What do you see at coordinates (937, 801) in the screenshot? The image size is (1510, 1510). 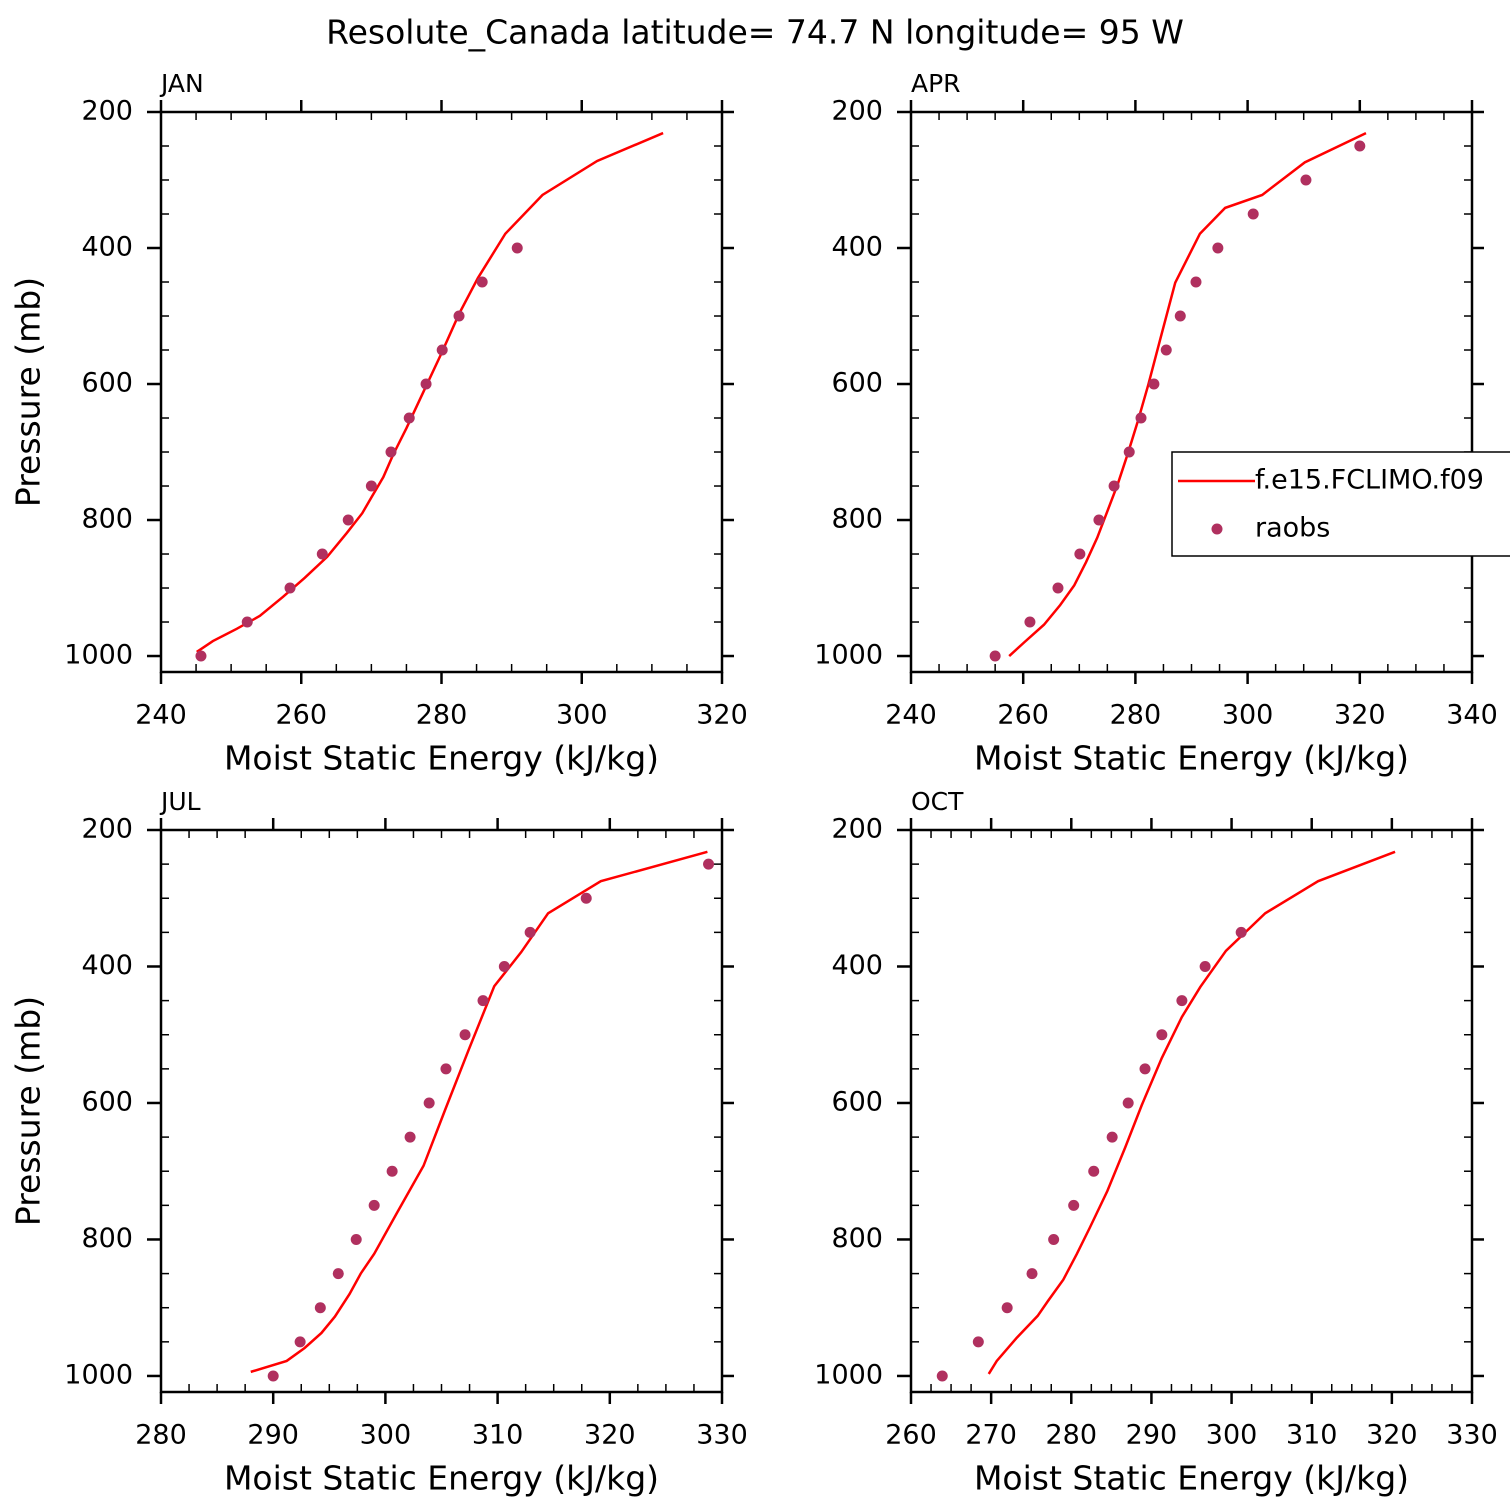 I see `panel-title: OCT` at bounding box center [937, 801].